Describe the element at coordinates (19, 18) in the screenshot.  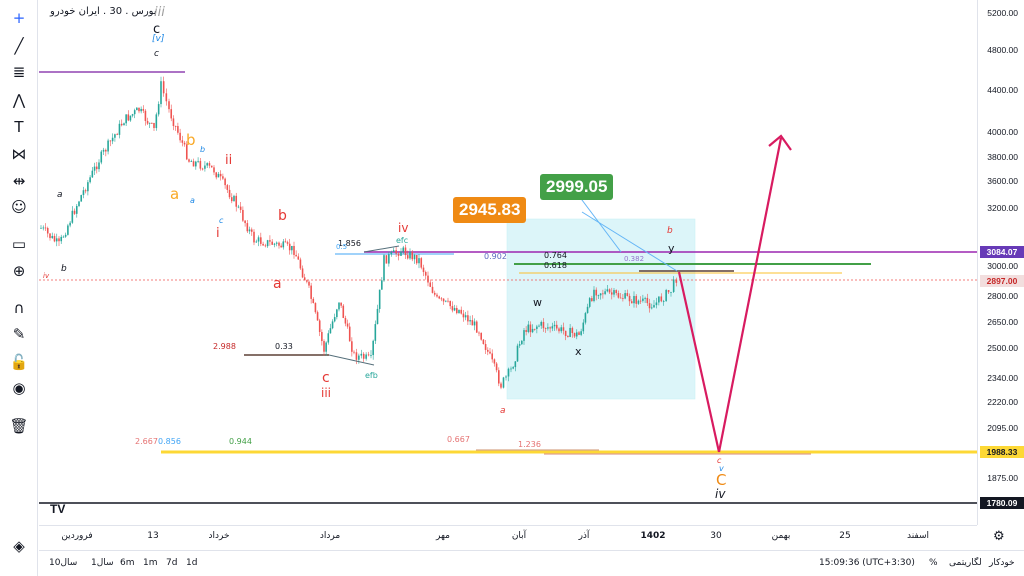
I see `crosshair-icon: +` at that location.